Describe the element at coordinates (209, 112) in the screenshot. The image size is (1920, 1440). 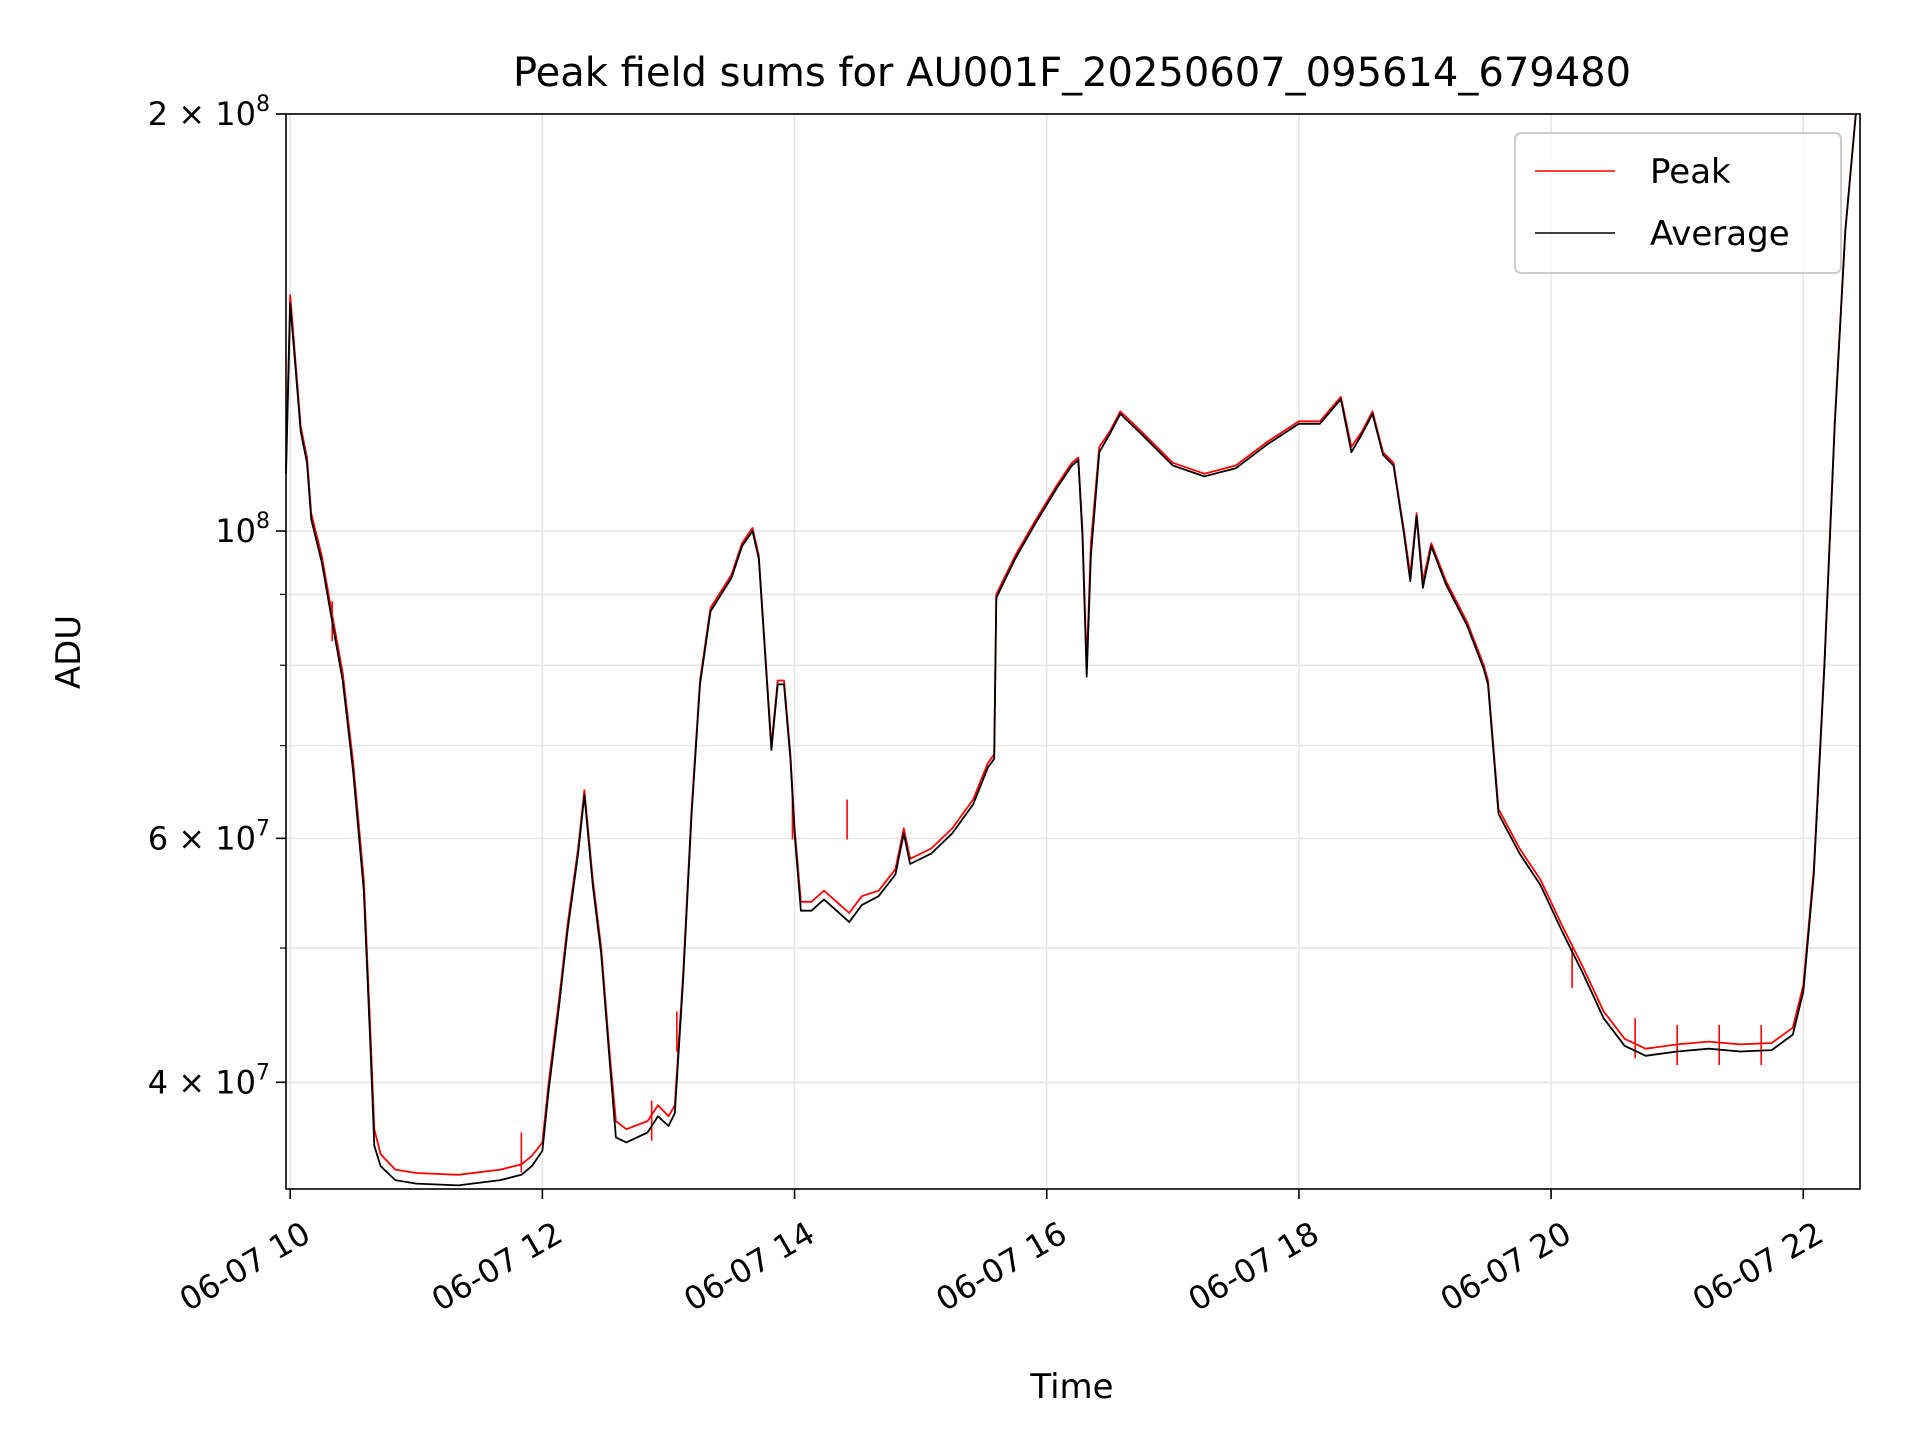
I see `y-tick-label: 2 × 108` at that location.